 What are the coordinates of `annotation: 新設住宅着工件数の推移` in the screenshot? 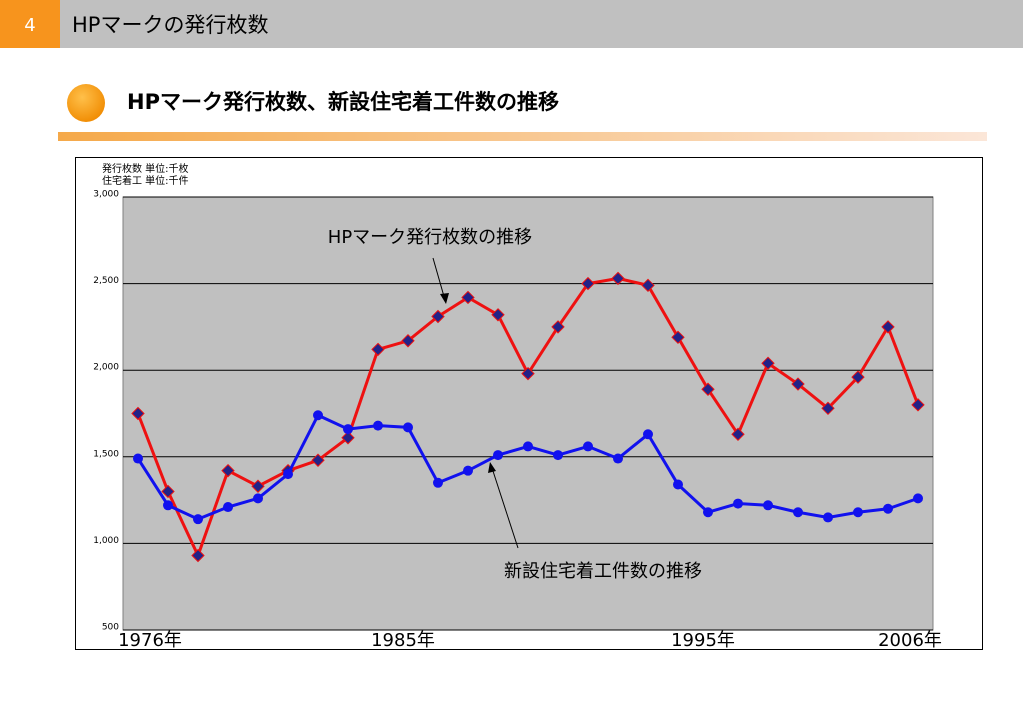 It's located at (603, 571).